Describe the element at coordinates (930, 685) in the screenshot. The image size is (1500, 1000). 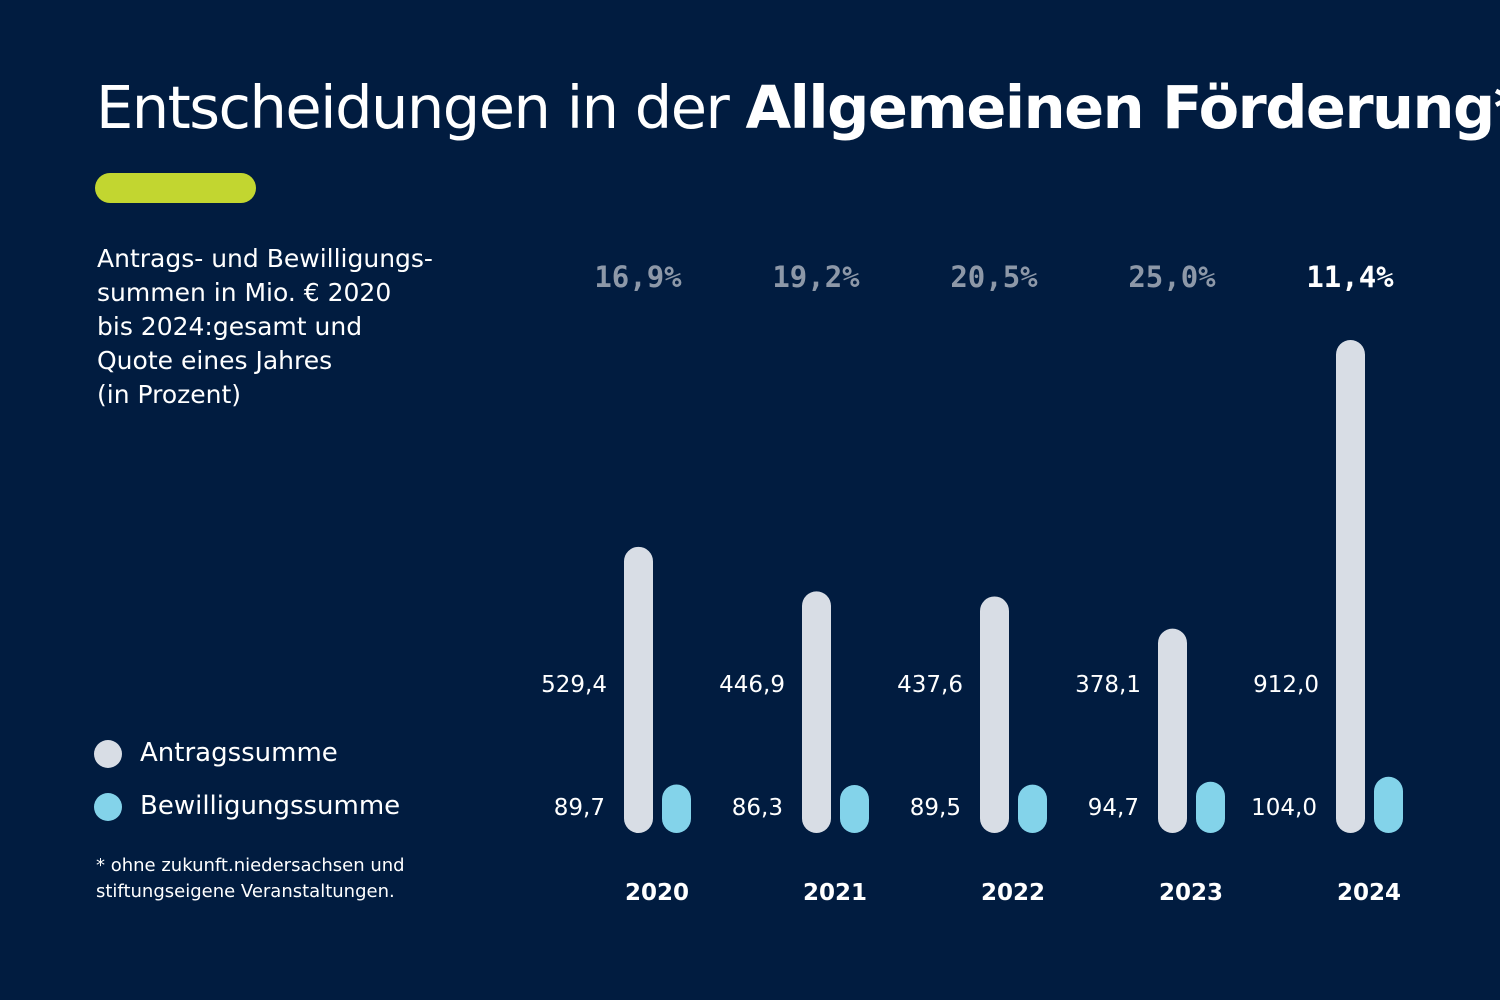
I see `value-label-antragssumme-2022: 437,6` at that location.